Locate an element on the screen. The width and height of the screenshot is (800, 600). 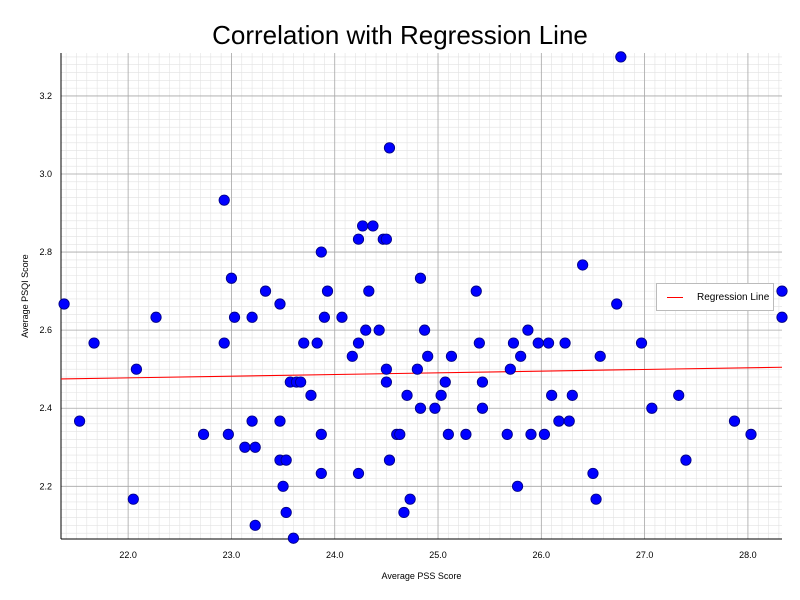
y-tick-label: 2.2 is located at coordinates (45, 486).